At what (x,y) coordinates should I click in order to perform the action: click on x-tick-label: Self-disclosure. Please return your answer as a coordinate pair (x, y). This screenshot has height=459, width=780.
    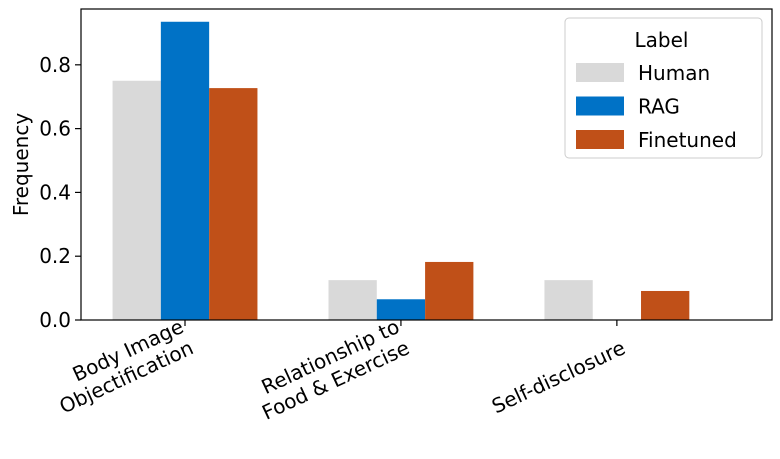
    Looking at the image, I should click on (558, 376).